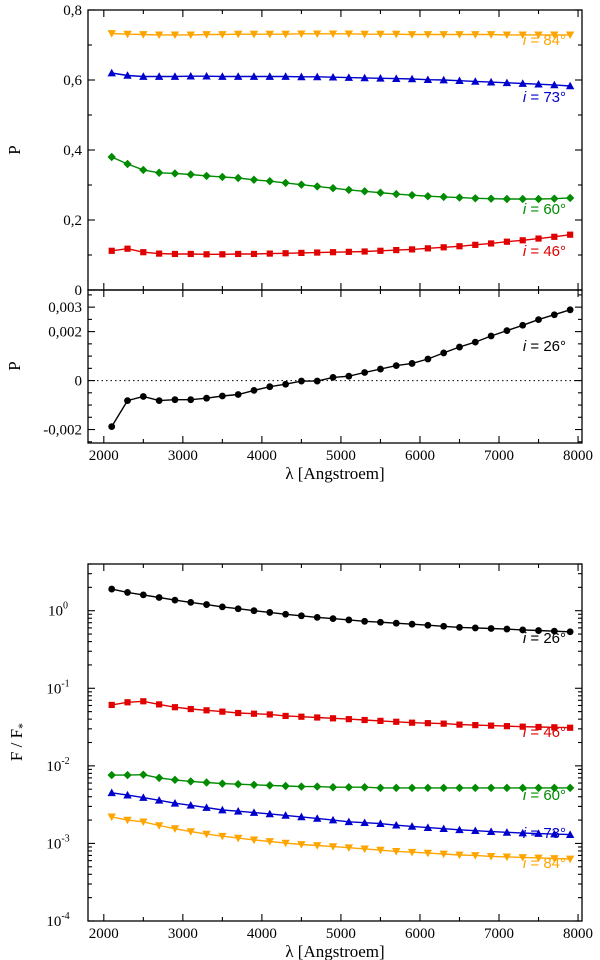 This screenshot has width=600, height=960. Describe the element at coordinates (53, 767) in the screenshot. I see `y-tick-base: 10` at that location.